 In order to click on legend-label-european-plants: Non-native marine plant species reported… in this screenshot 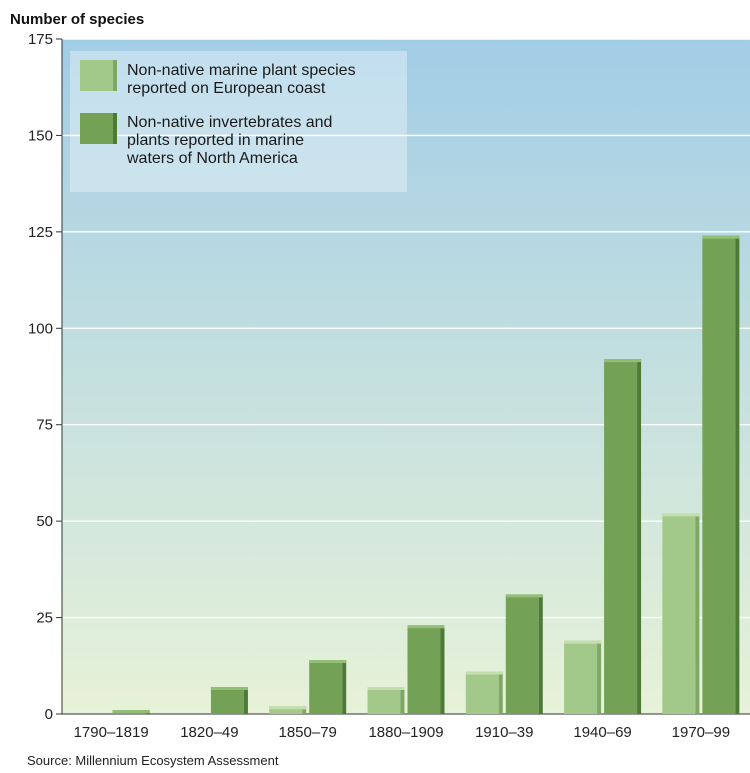, I will do `click(243, 79)`.